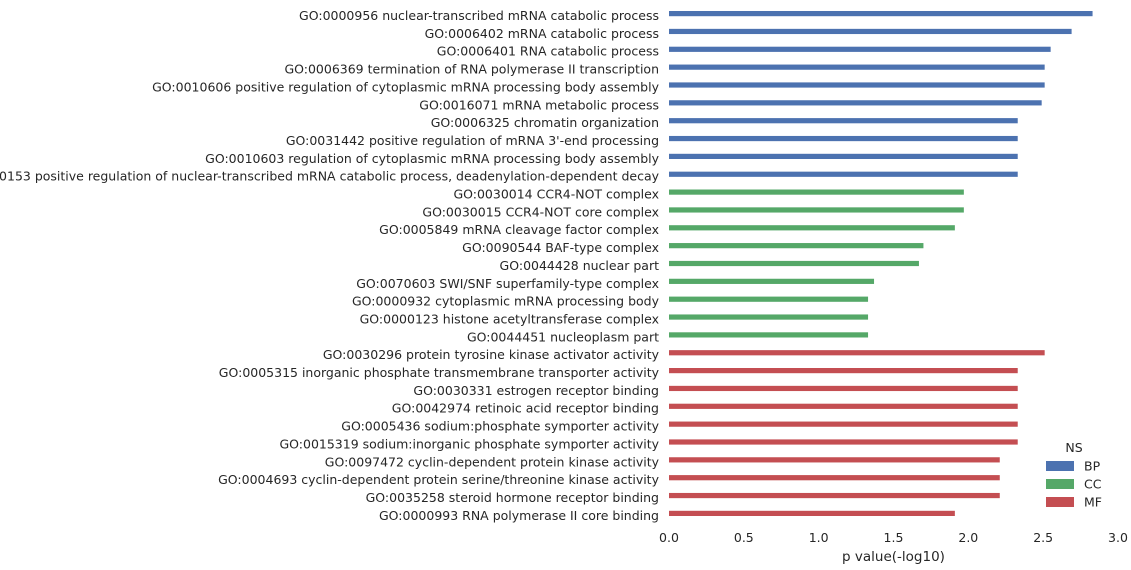  I want to click on x-tick-label: 1.0, so click(819, 537).